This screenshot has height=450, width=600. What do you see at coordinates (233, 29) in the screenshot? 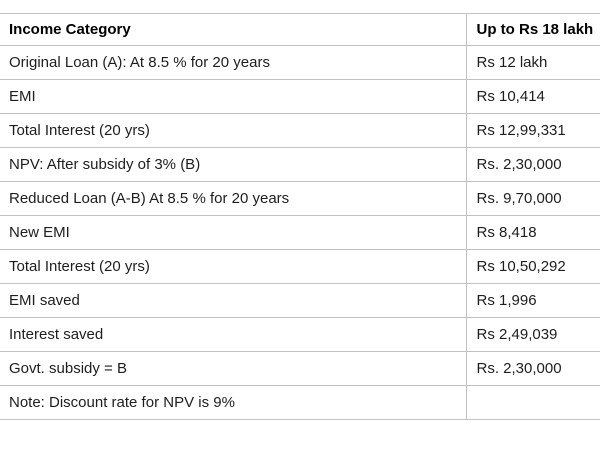
I see `column-header-income-category: Income Category` at bounding box center [233, 29].